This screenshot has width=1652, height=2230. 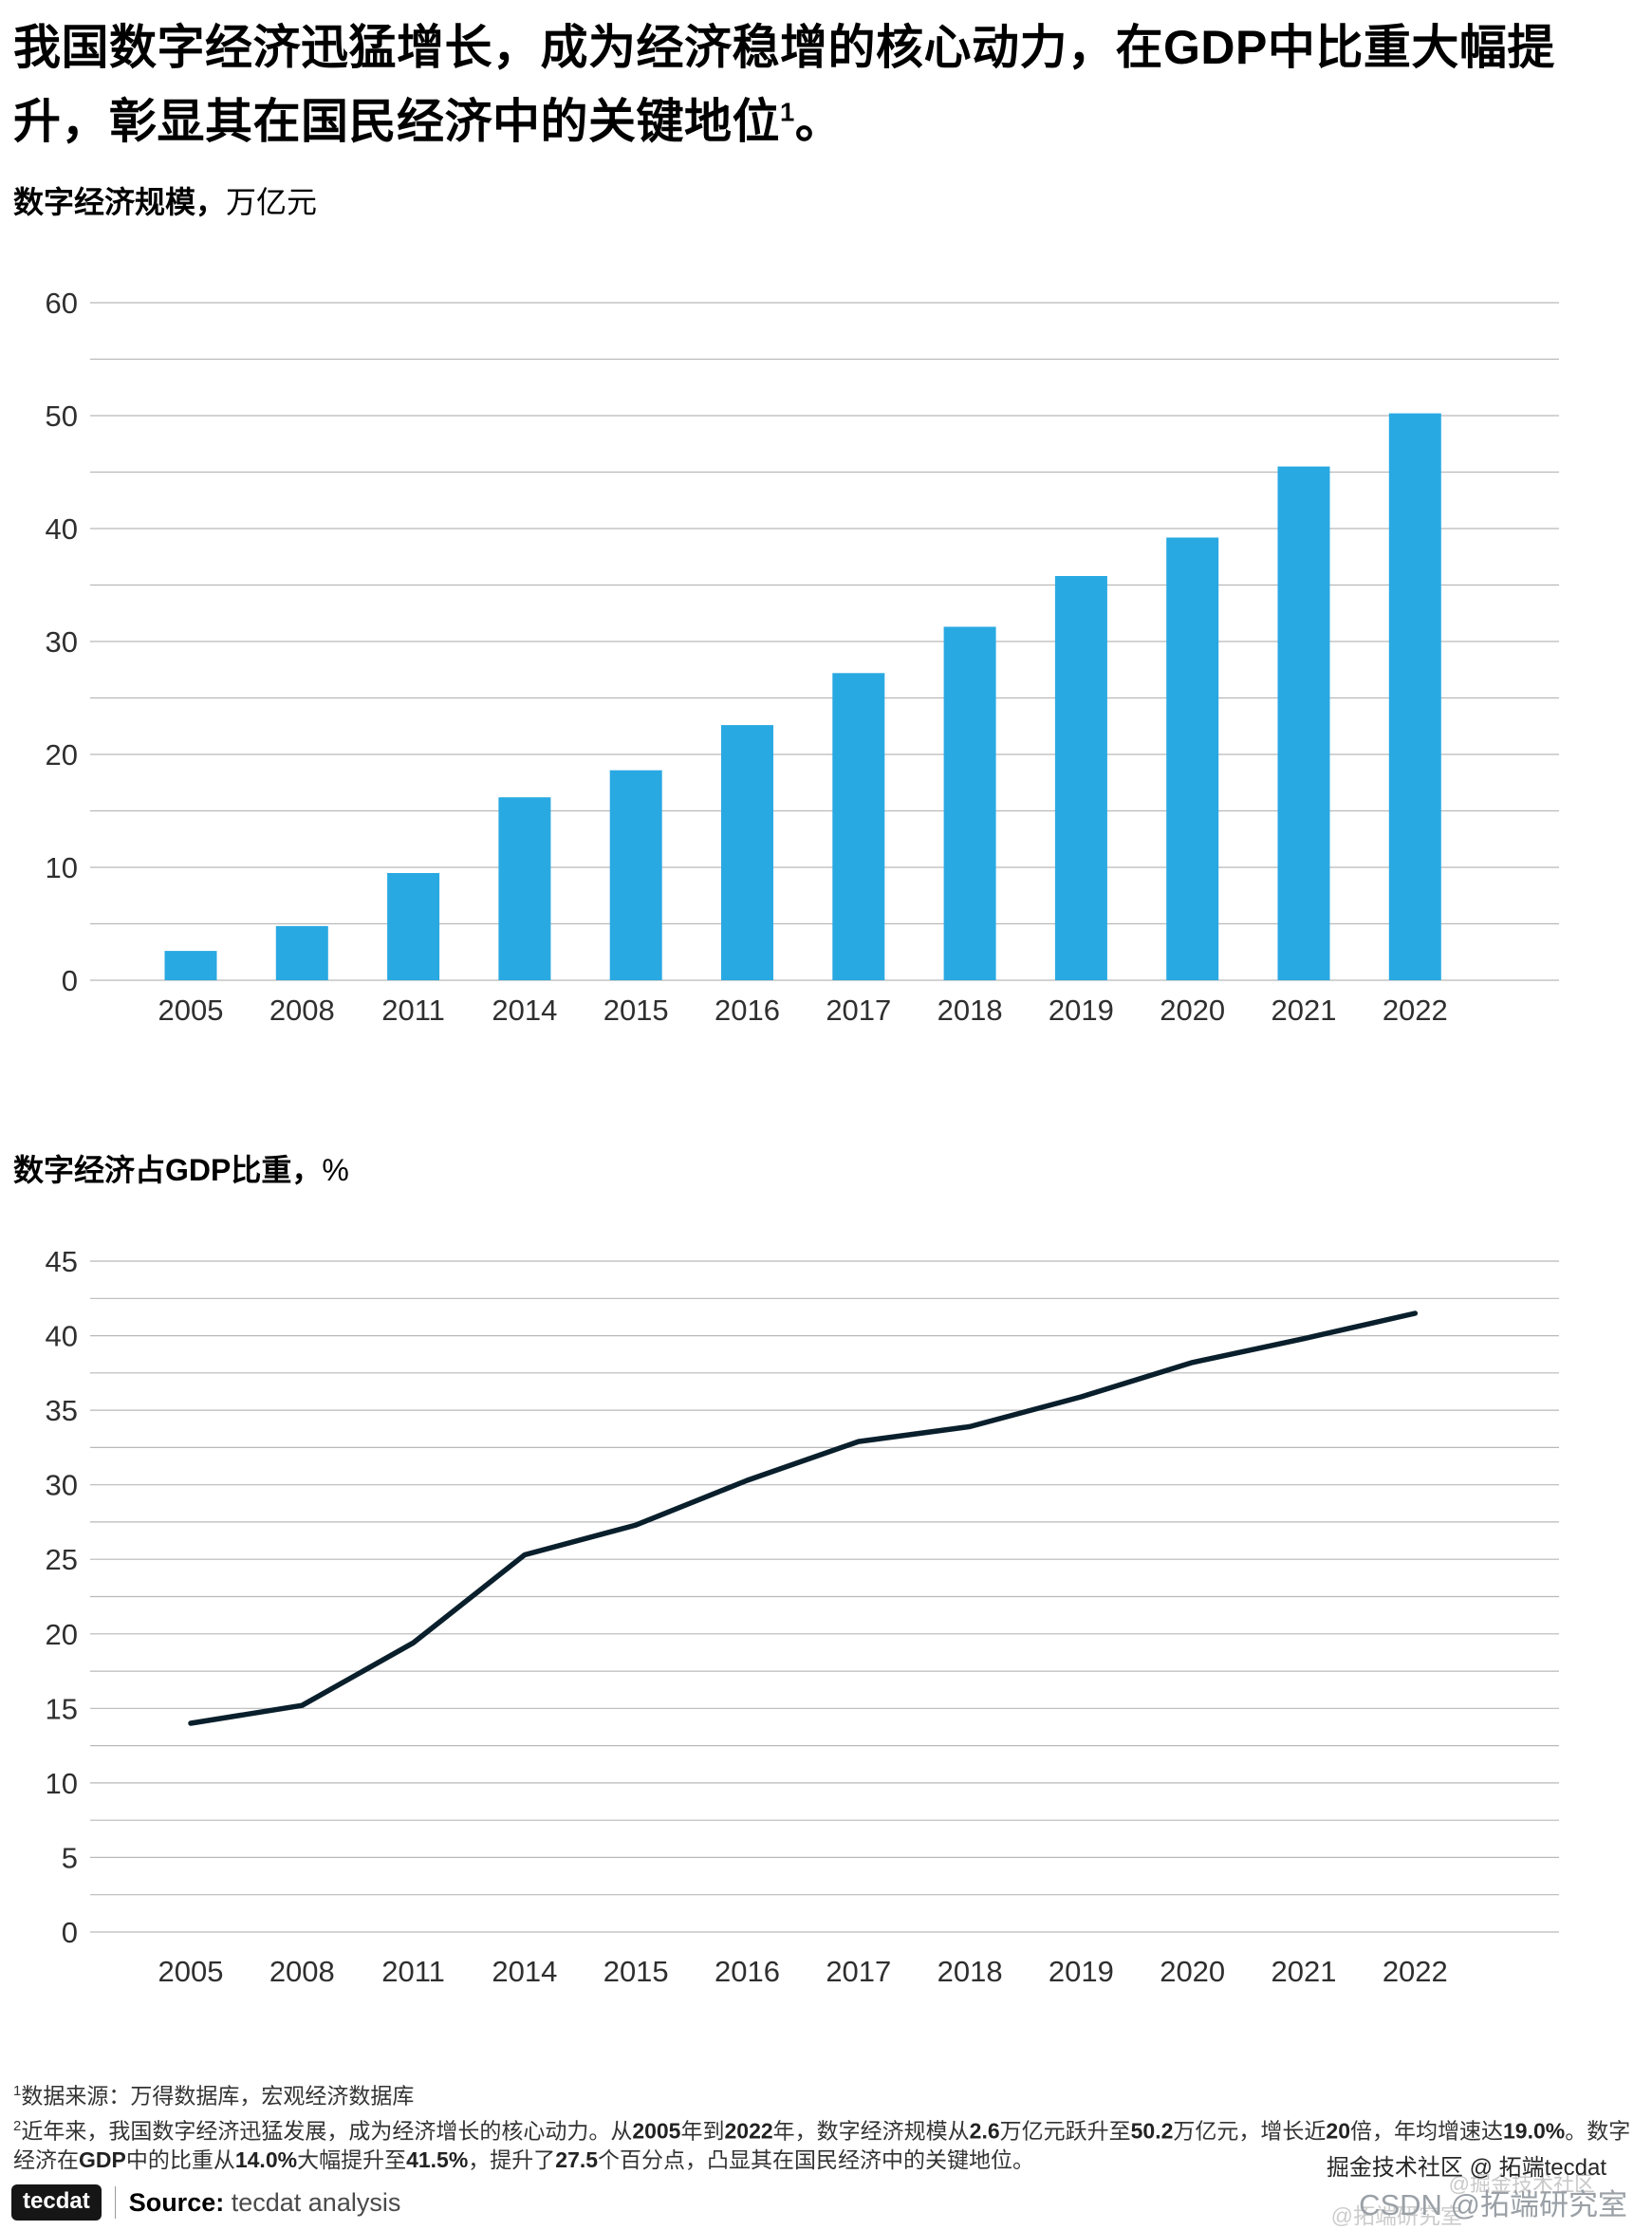 I want to click on bar-2008, so click(x=301, y=952).